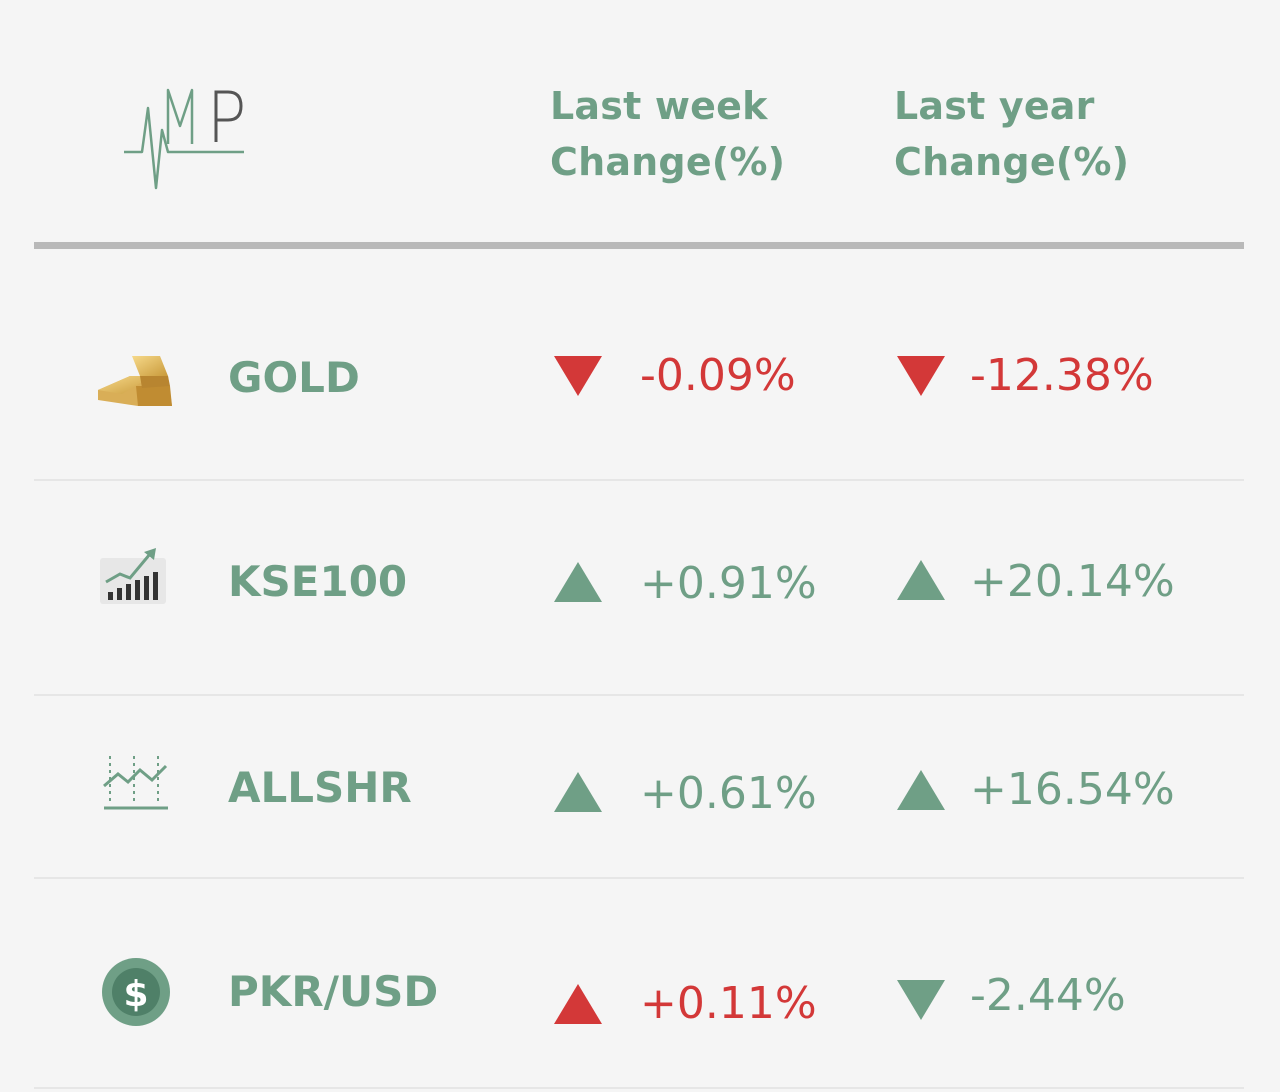 The width and height of the screenshot is (1280, 1092). What do you see at coordinates (668, 162) in the screenshot?
I see `last-week-header-line2: Change(%)` at bounding box center [668, 162].